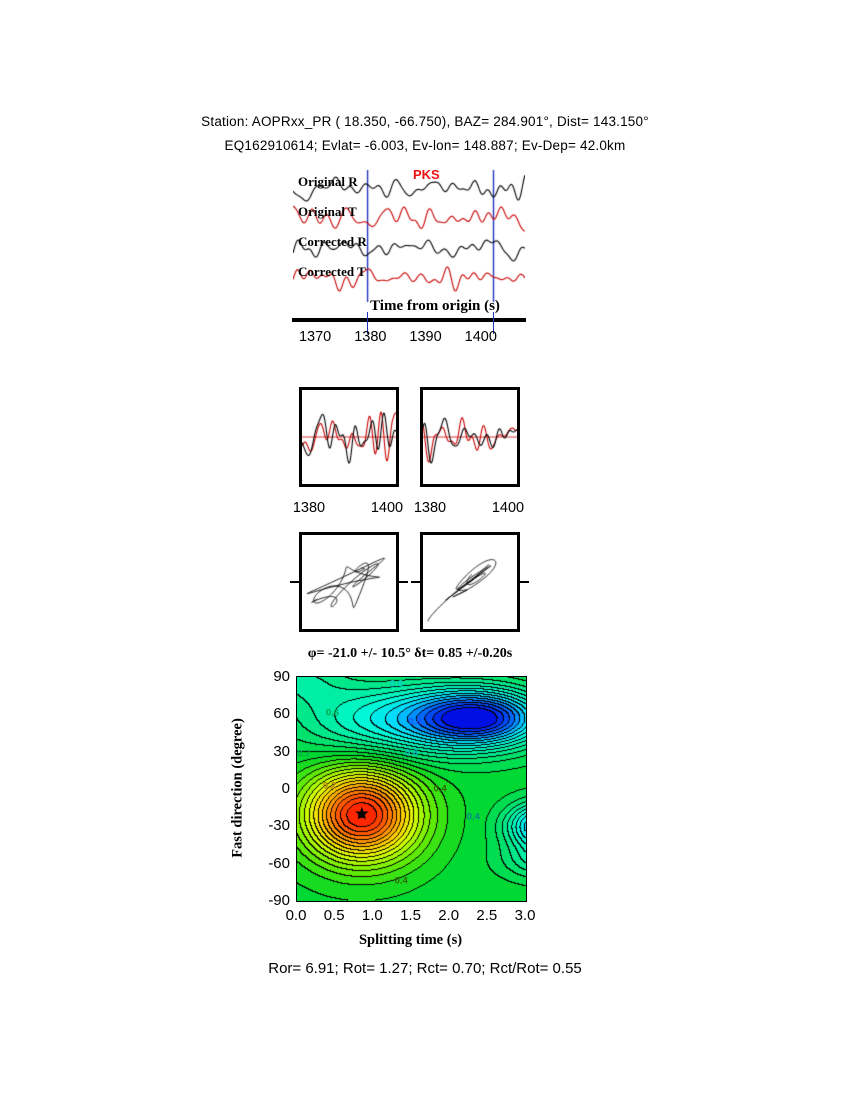  What do you see at coordinates (435, 306) in the screenshot?
I see `waveform-xaxis-label: Time from origin (s)` at bounding box center [435, 306].